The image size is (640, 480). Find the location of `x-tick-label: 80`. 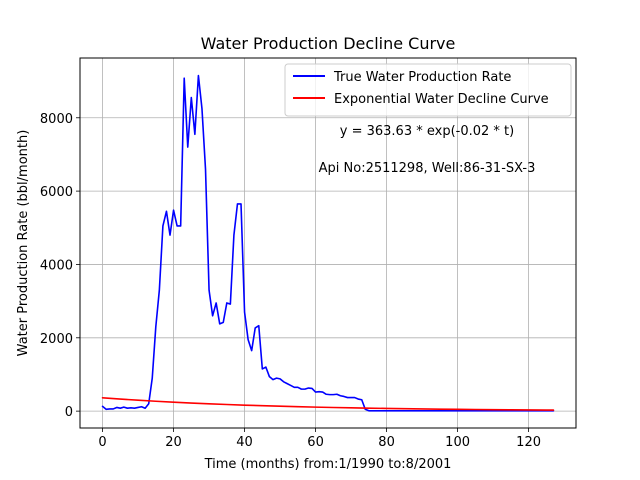

x-tick-label: 80 is located at coordinates (386, 442).